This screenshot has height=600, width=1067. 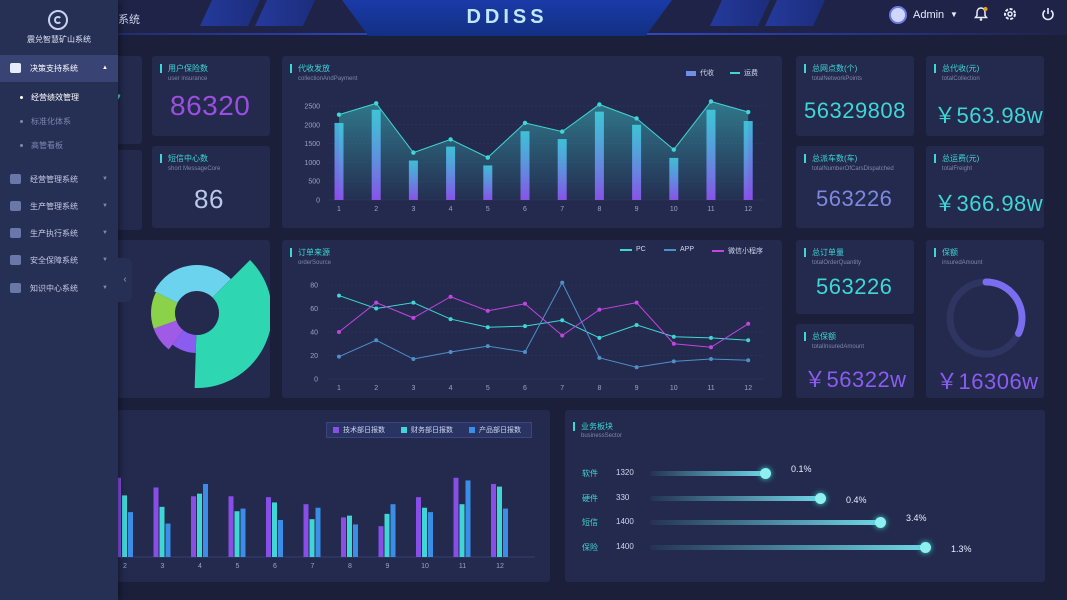 What do you see at coordinates (59, 206) in the screenshot?
I see `sidebar-item-production: 生产管理系统 ▼` at bounding box center [59, 206].